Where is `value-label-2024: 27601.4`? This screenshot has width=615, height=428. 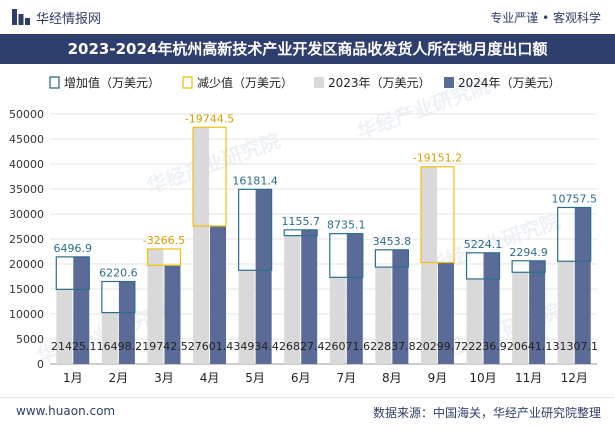 value-label-2024: 27601.4 is located at coordinates (211, 346).